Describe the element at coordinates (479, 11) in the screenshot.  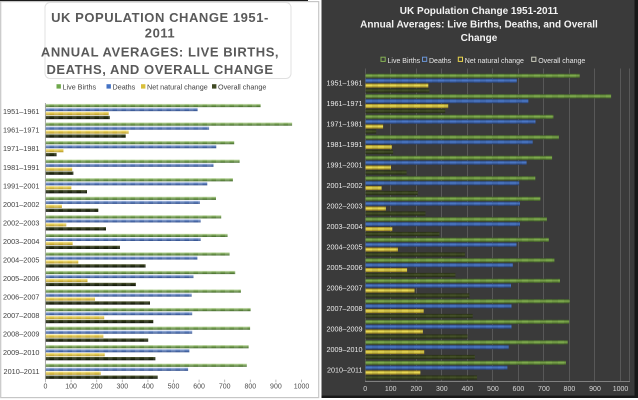
I see `svg-text: UK Population Change 1951-2011` at that location.